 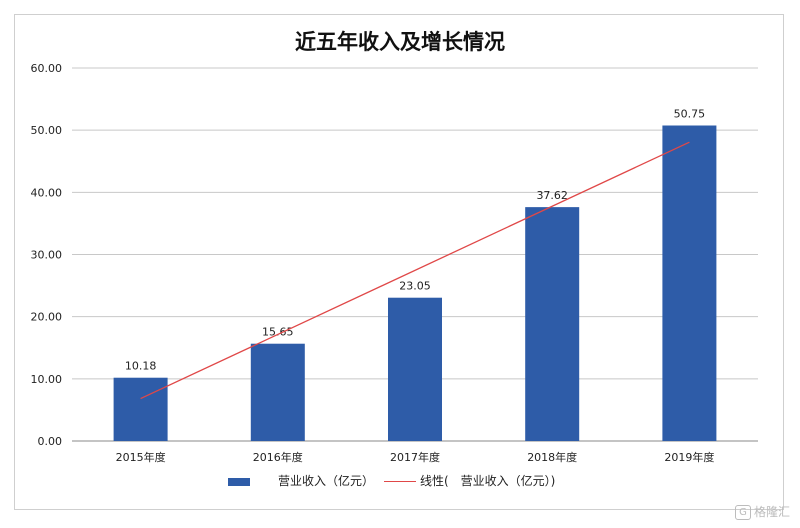 What do you see at coordinates (278, 332) in the screenshot?
I see `data-label: 15.65` at bounding box center [278, 332].